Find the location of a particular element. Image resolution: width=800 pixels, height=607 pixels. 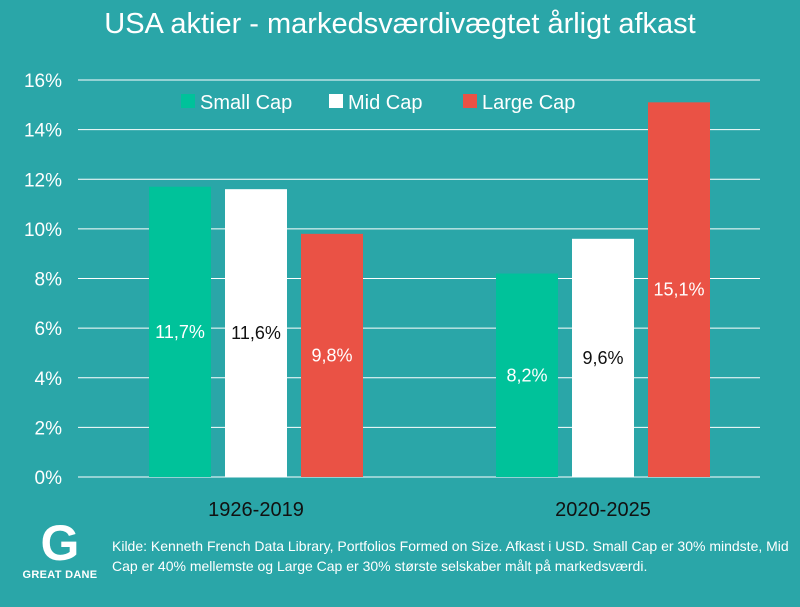

y-axis-ticks: 0% 2% 4% 6% 8% 10% 12% 14% 16% is located at coordinates (43, 280).